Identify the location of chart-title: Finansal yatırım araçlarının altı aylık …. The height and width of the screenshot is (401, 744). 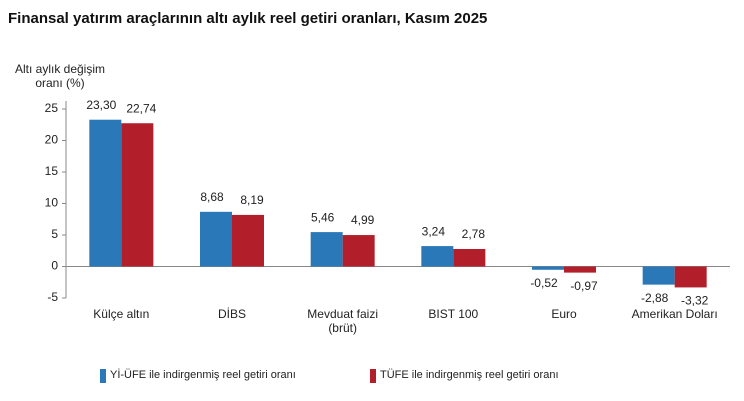
(248, 18).